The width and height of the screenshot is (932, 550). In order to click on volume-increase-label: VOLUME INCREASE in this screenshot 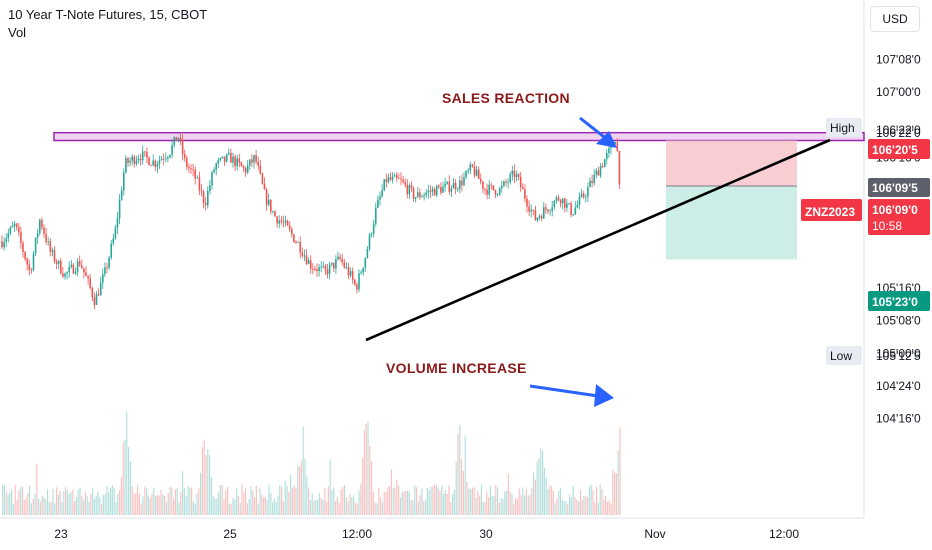, I will do `click(456, 368)`.